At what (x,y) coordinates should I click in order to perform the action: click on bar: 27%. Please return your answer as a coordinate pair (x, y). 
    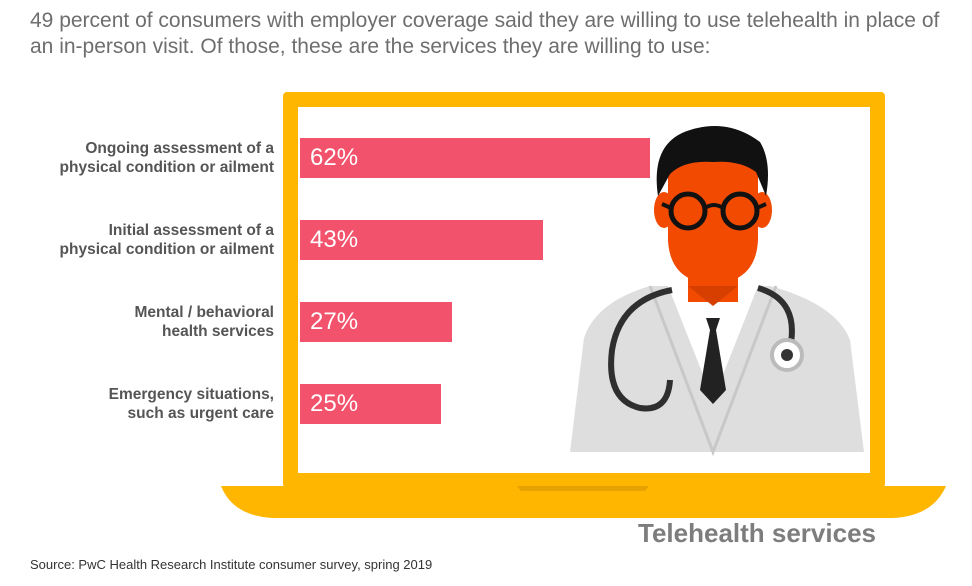
    Looking at the image, I should click on (376, 322).